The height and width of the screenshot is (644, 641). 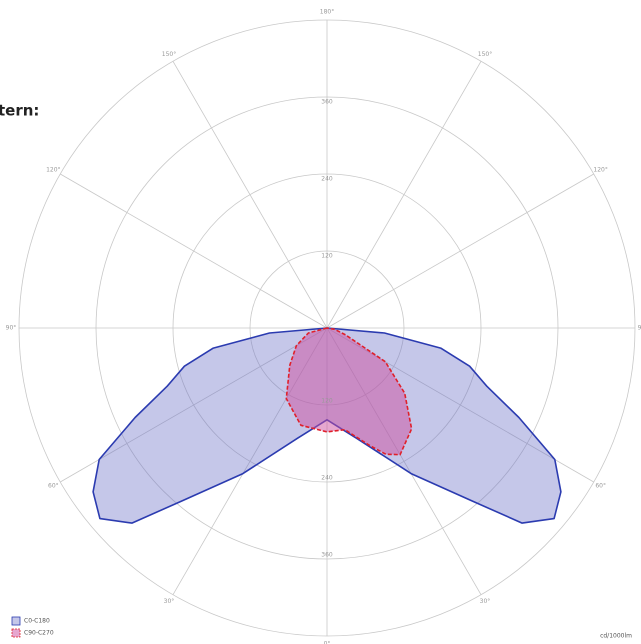 What do you see at coordinates (349, 391) in the screenshot?
I see `polar-curve` at bounding box center [349, 391].